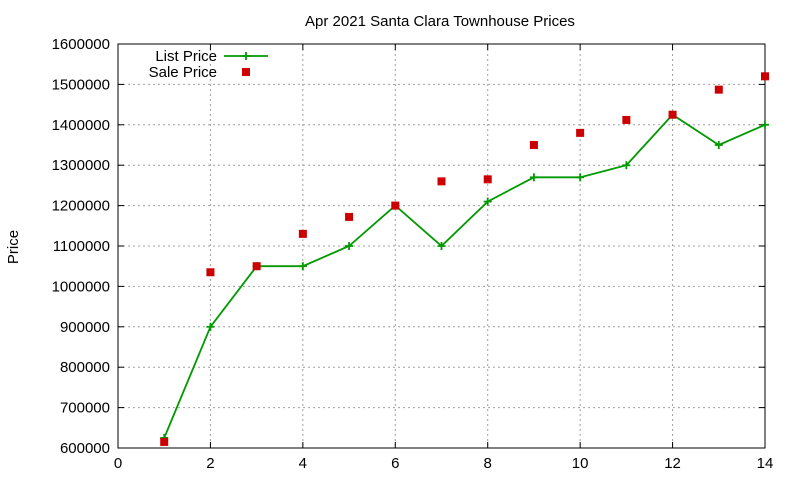 The width and height of the screenshot is (800, 480). I want to click on y-tick-label: 1400000, so click(81, 125).